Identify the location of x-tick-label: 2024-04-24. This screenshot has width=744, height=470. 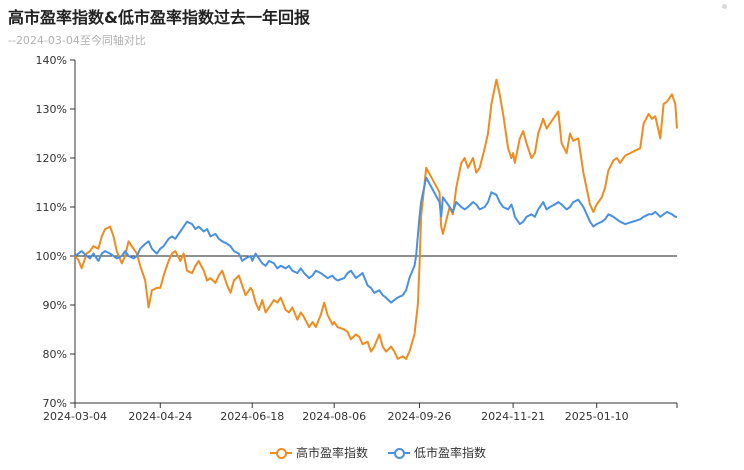
(160, 416).